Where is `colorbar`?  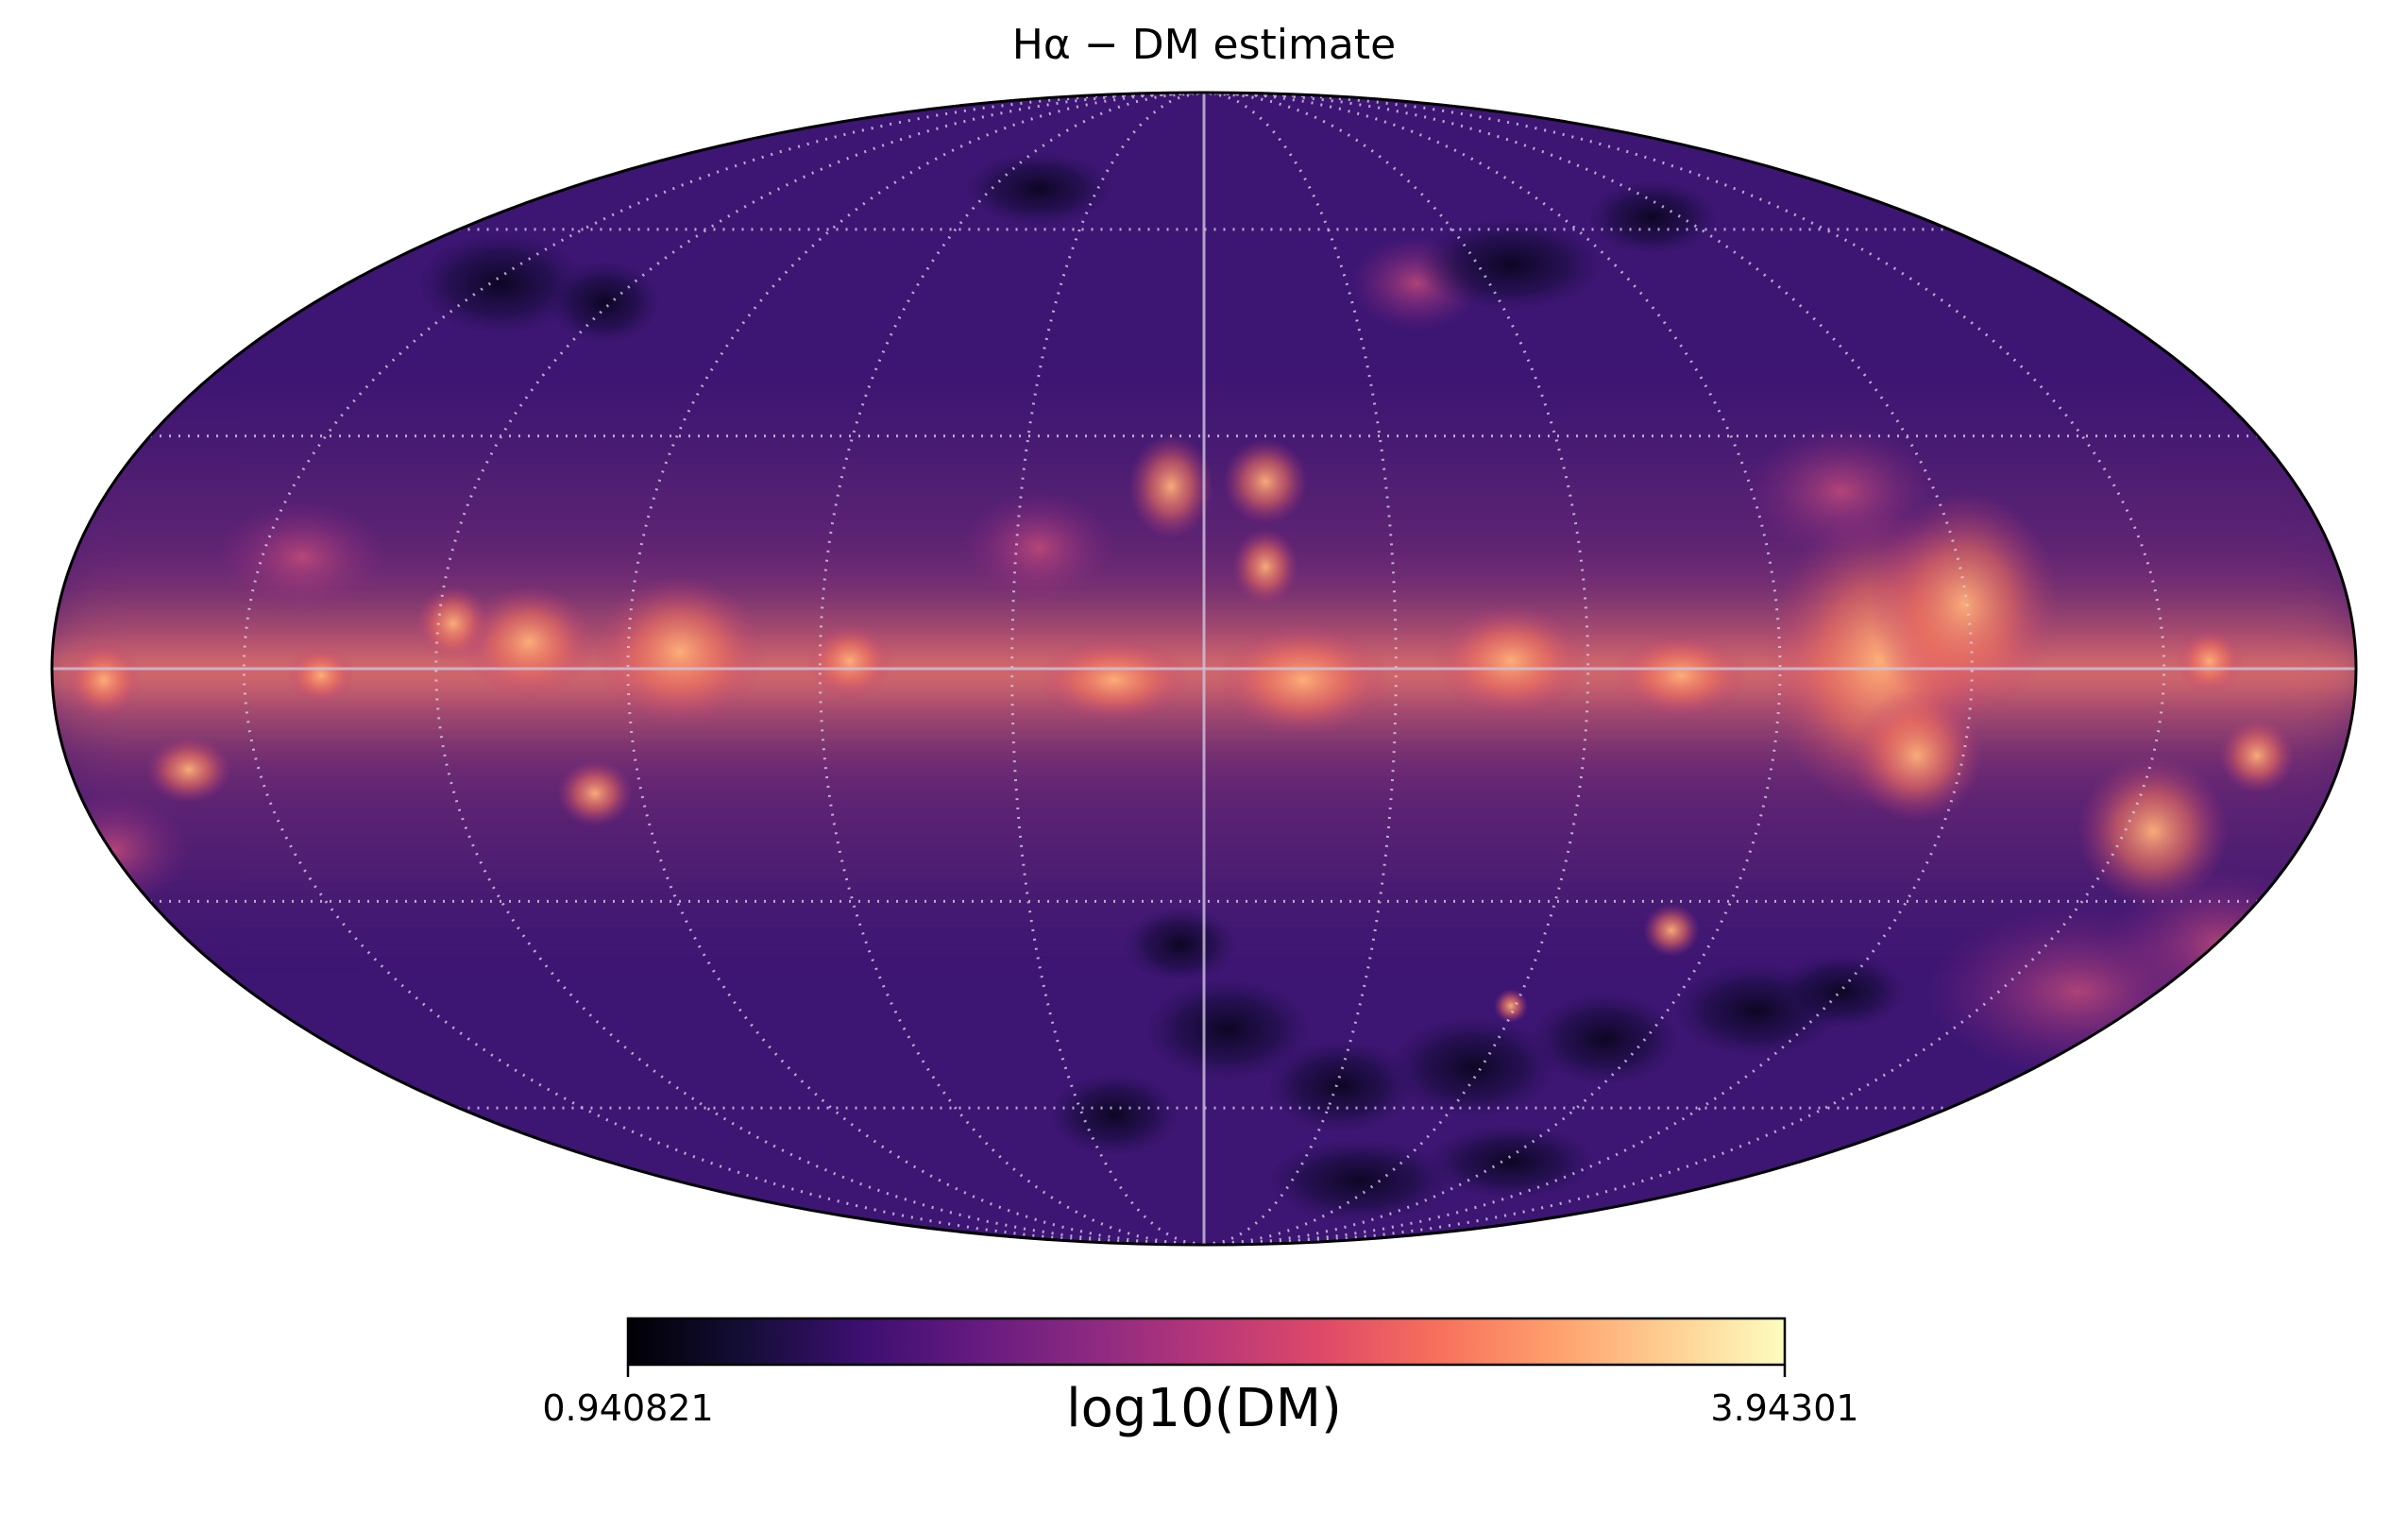
colorbar is located at coordinates (1206, 1342).